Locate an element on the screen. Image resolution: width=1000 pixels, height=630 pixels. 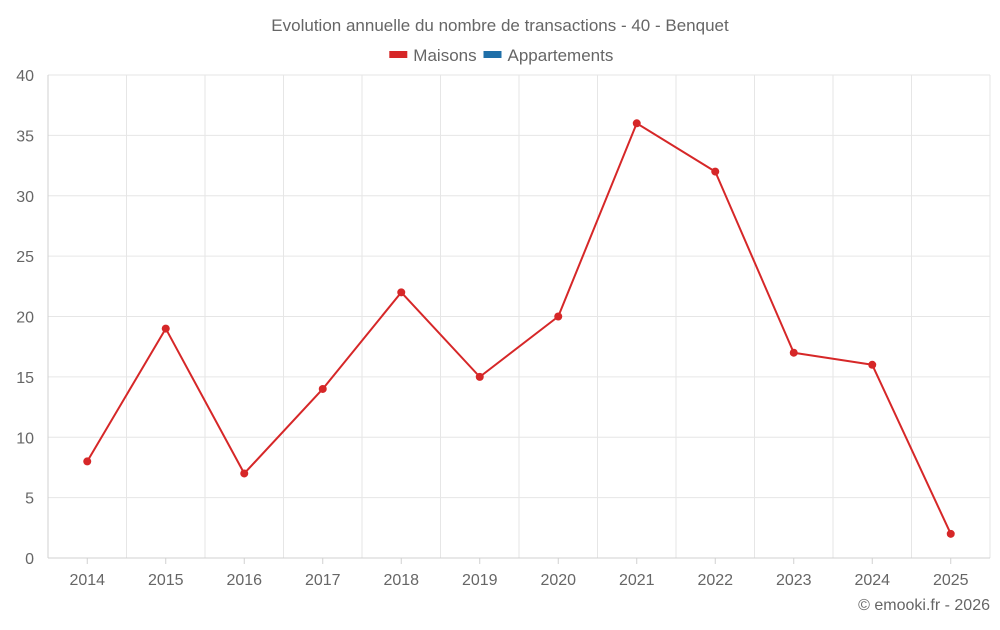
x-tick-label: 2017 is located at coordinates (323, 580).